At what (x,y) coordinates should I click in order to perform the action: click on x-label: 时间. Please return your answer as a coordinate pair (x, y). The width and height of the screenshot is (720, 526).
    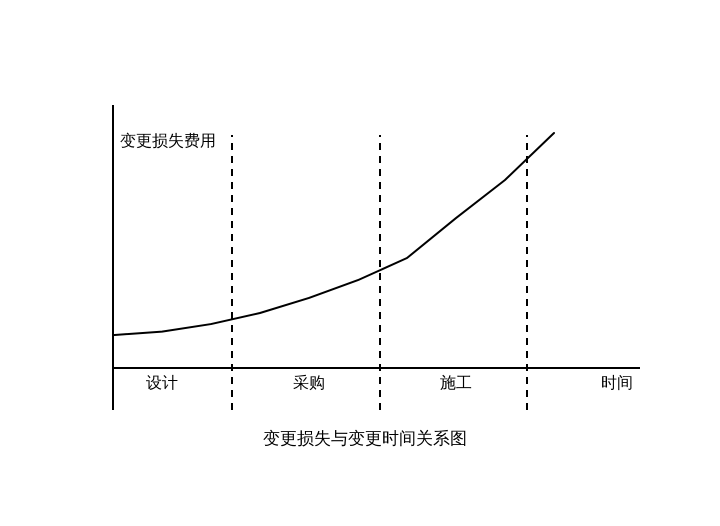
    Looking at the image, I should click on (617, 382).